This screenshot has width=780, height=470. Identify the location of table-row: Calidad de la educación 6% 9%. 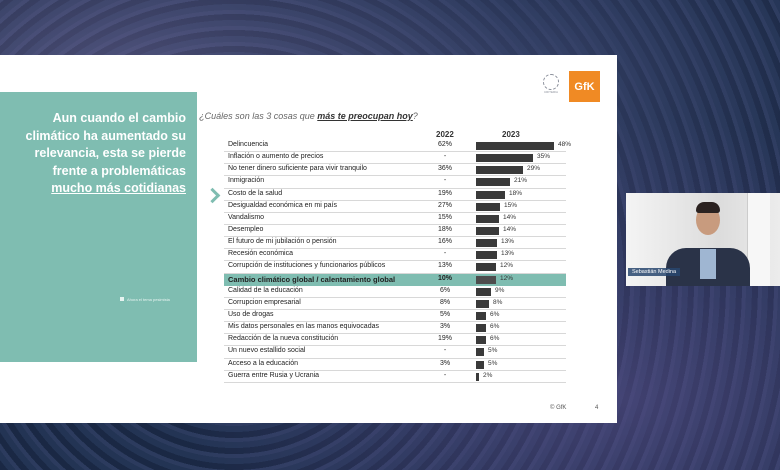
(395, 292).